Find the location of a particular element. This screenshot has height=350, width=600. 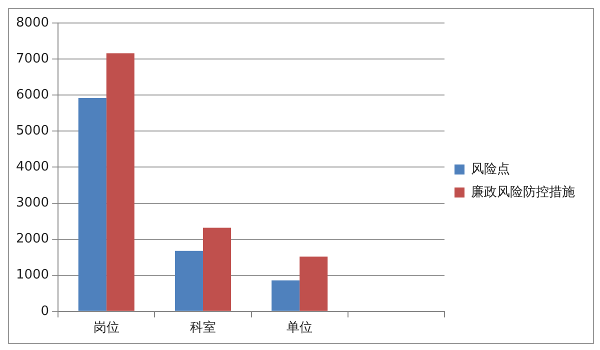

legend-label: 廉政风险防控措施 is located at coordinates (523, 192).